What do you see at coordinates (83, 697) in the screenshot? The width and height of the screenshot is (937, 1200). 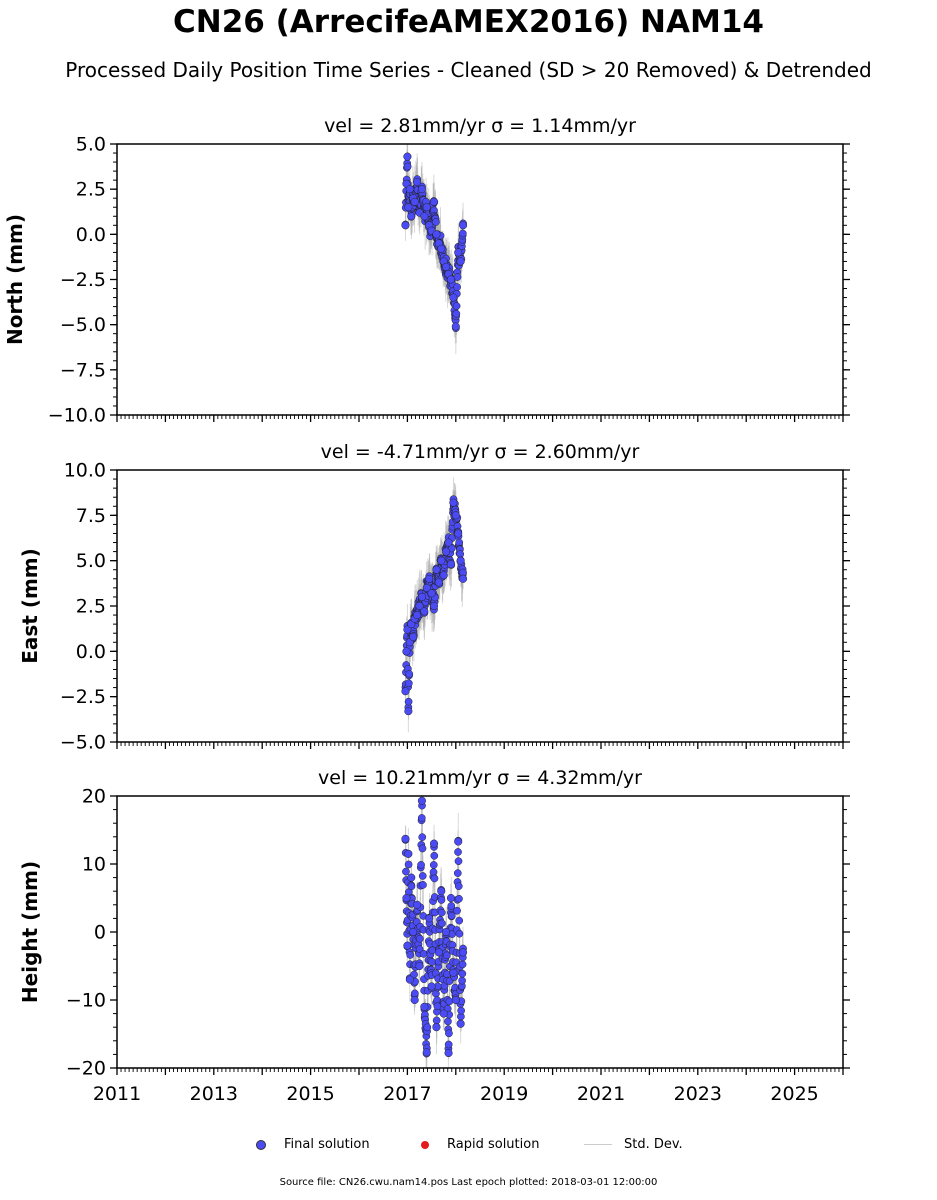 I see `y-tick-label: −2.5` at bounding box center [83, 697].